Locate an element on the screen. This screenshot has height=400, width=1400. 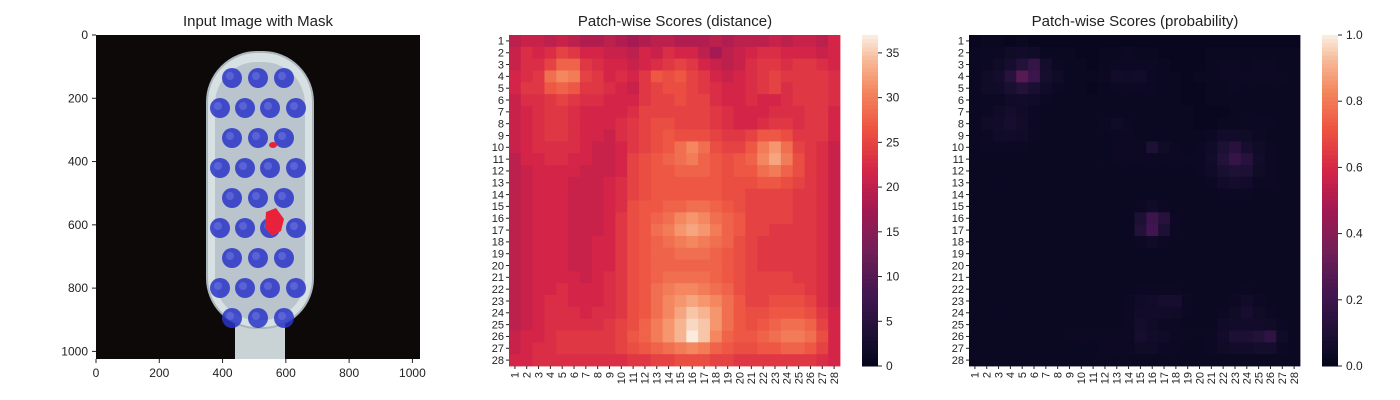
x-tick-label: 2 is located at coordinates (528, 375).